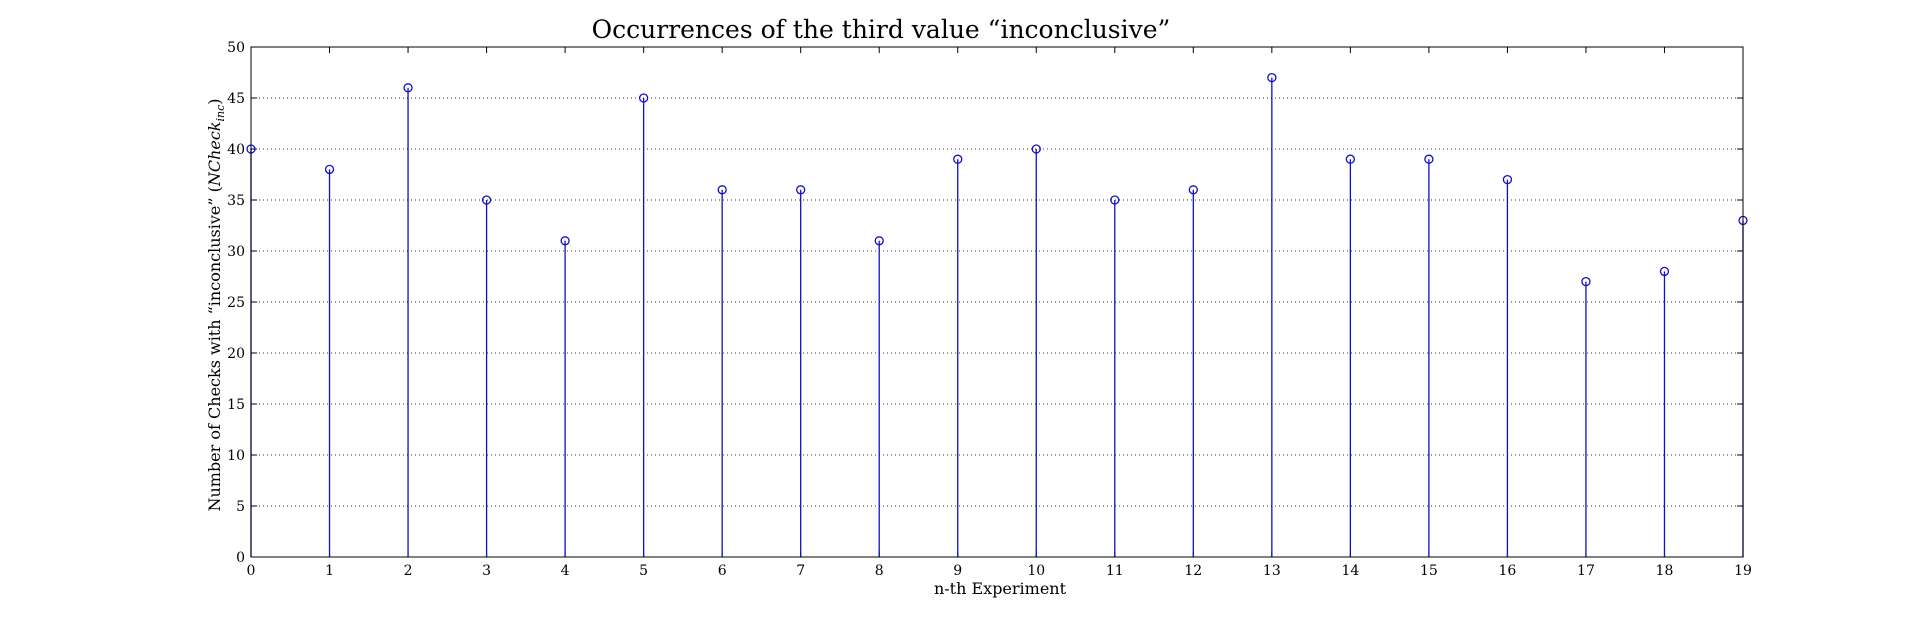  What do you see at coordinates (800, 571) in the screenshot?
I see `x-tick-label: 7` at bounding box center [800, 571].